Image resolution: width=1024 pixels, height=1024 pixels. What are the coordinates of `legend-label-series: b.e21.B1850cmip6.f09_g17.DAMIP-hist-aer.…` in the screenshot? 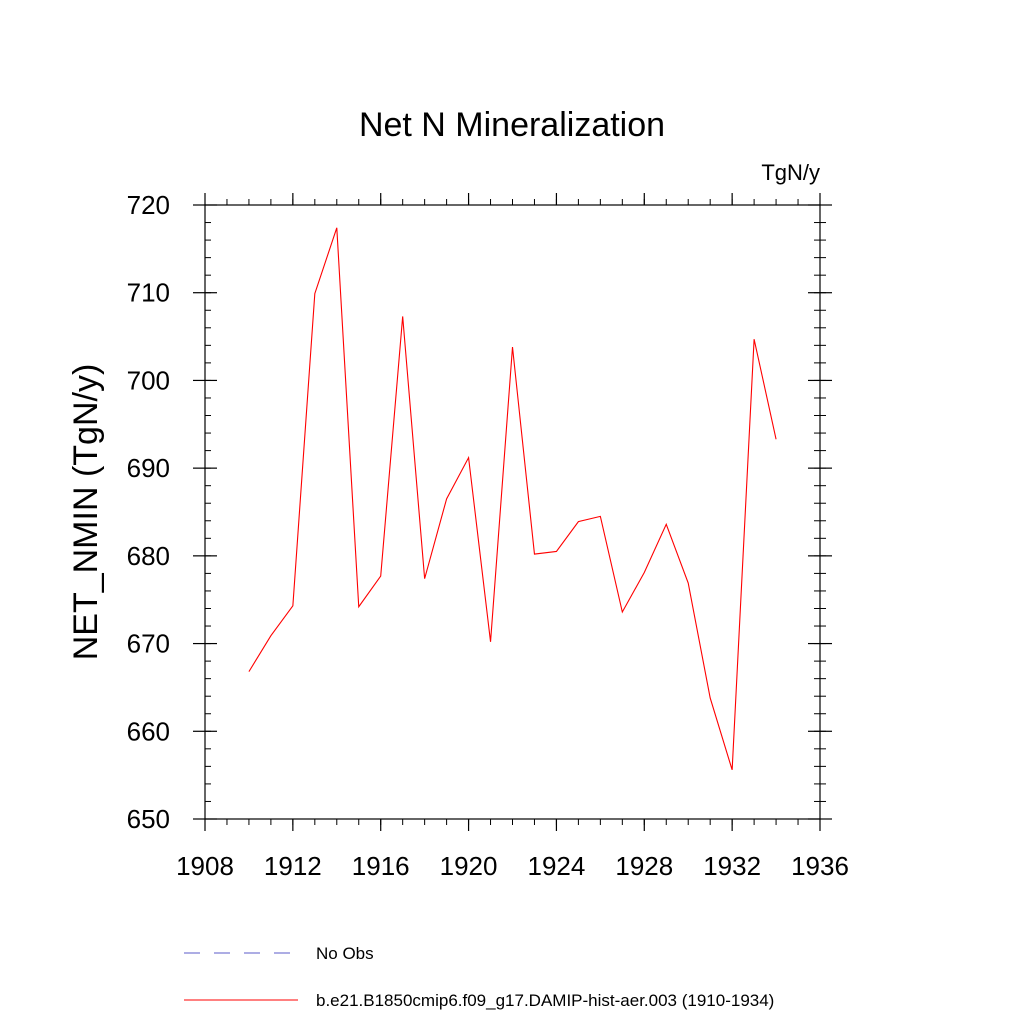 It's located at (545, 1000).